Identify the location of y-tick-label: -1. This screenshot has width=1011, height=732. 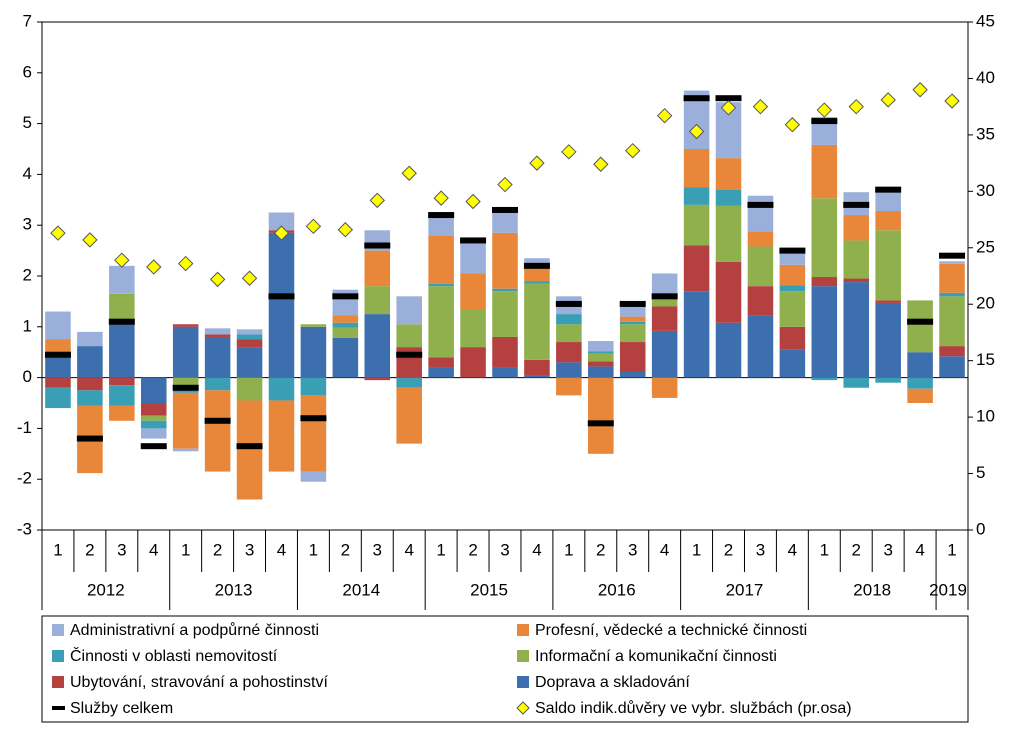
(24, 427).